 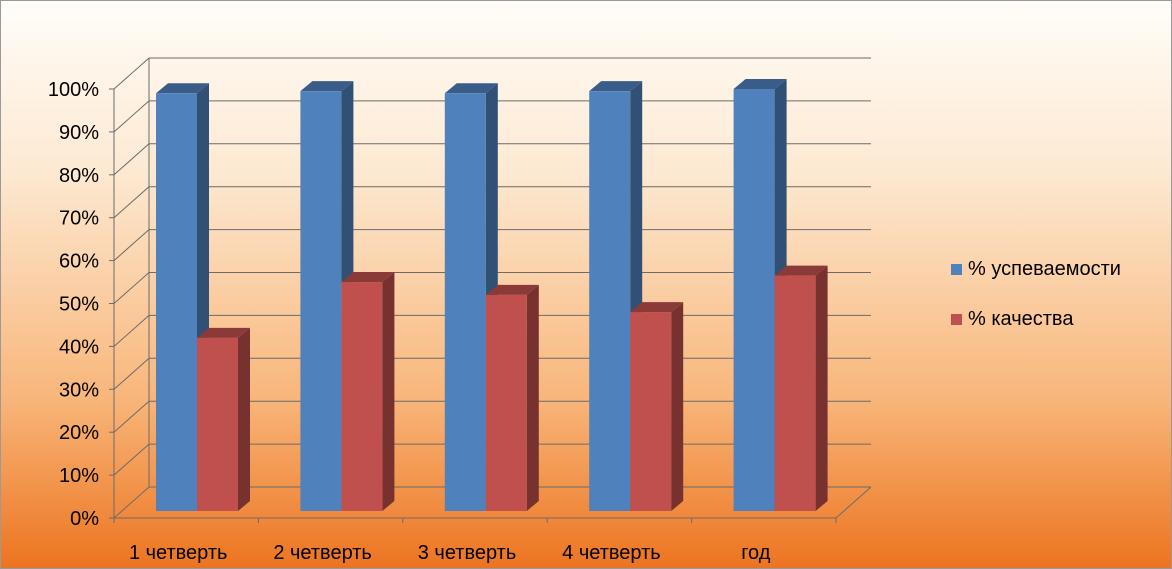 I want to click on legend-swatch-quality, so click(x=956, y=319).